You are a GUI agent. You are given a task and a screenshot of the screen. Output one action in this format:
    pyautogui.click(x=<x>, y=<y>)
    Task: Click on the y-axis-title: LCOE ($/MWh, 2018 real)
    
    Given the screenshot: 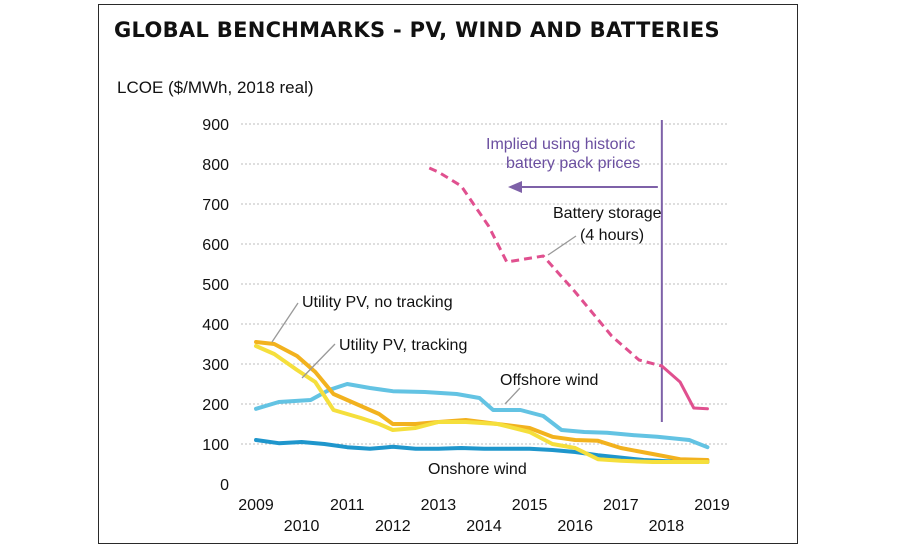 What is the action you would take?
    pyautogui.click(x=215, y=87)
    